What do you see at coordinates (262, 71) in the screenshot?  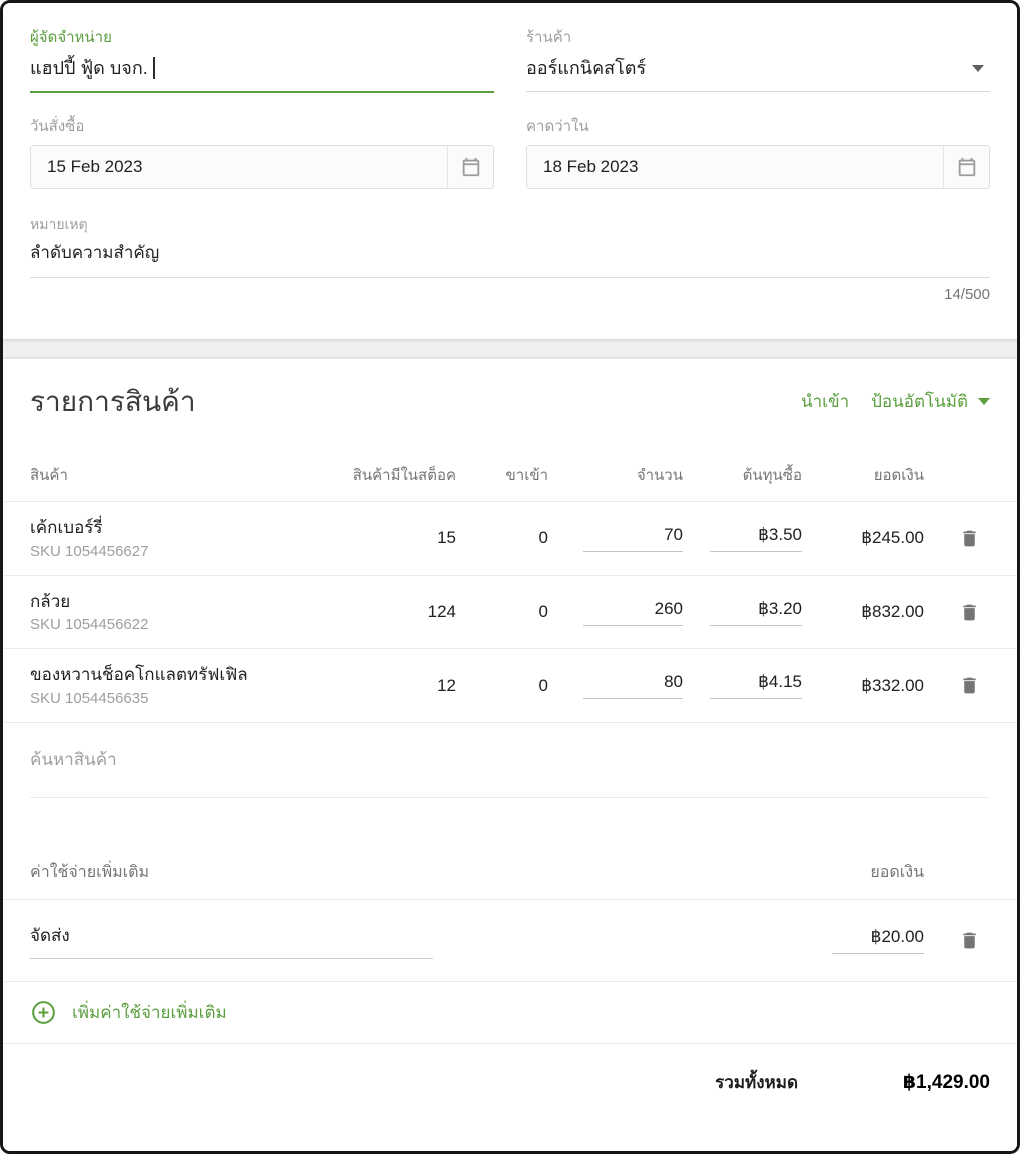 I see `supplier-input: แฮปปี้ ฟู้ด บจก.` at bounding box center [262, 71].